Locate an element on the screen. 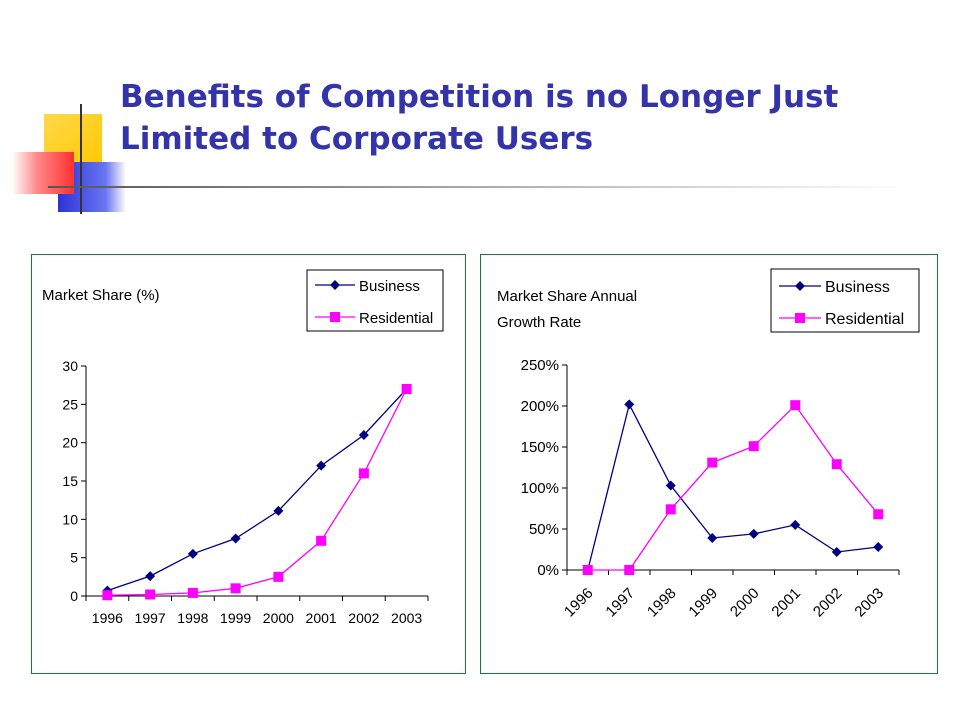  y-tick-label: 20 is located at coordinates (70, 443).